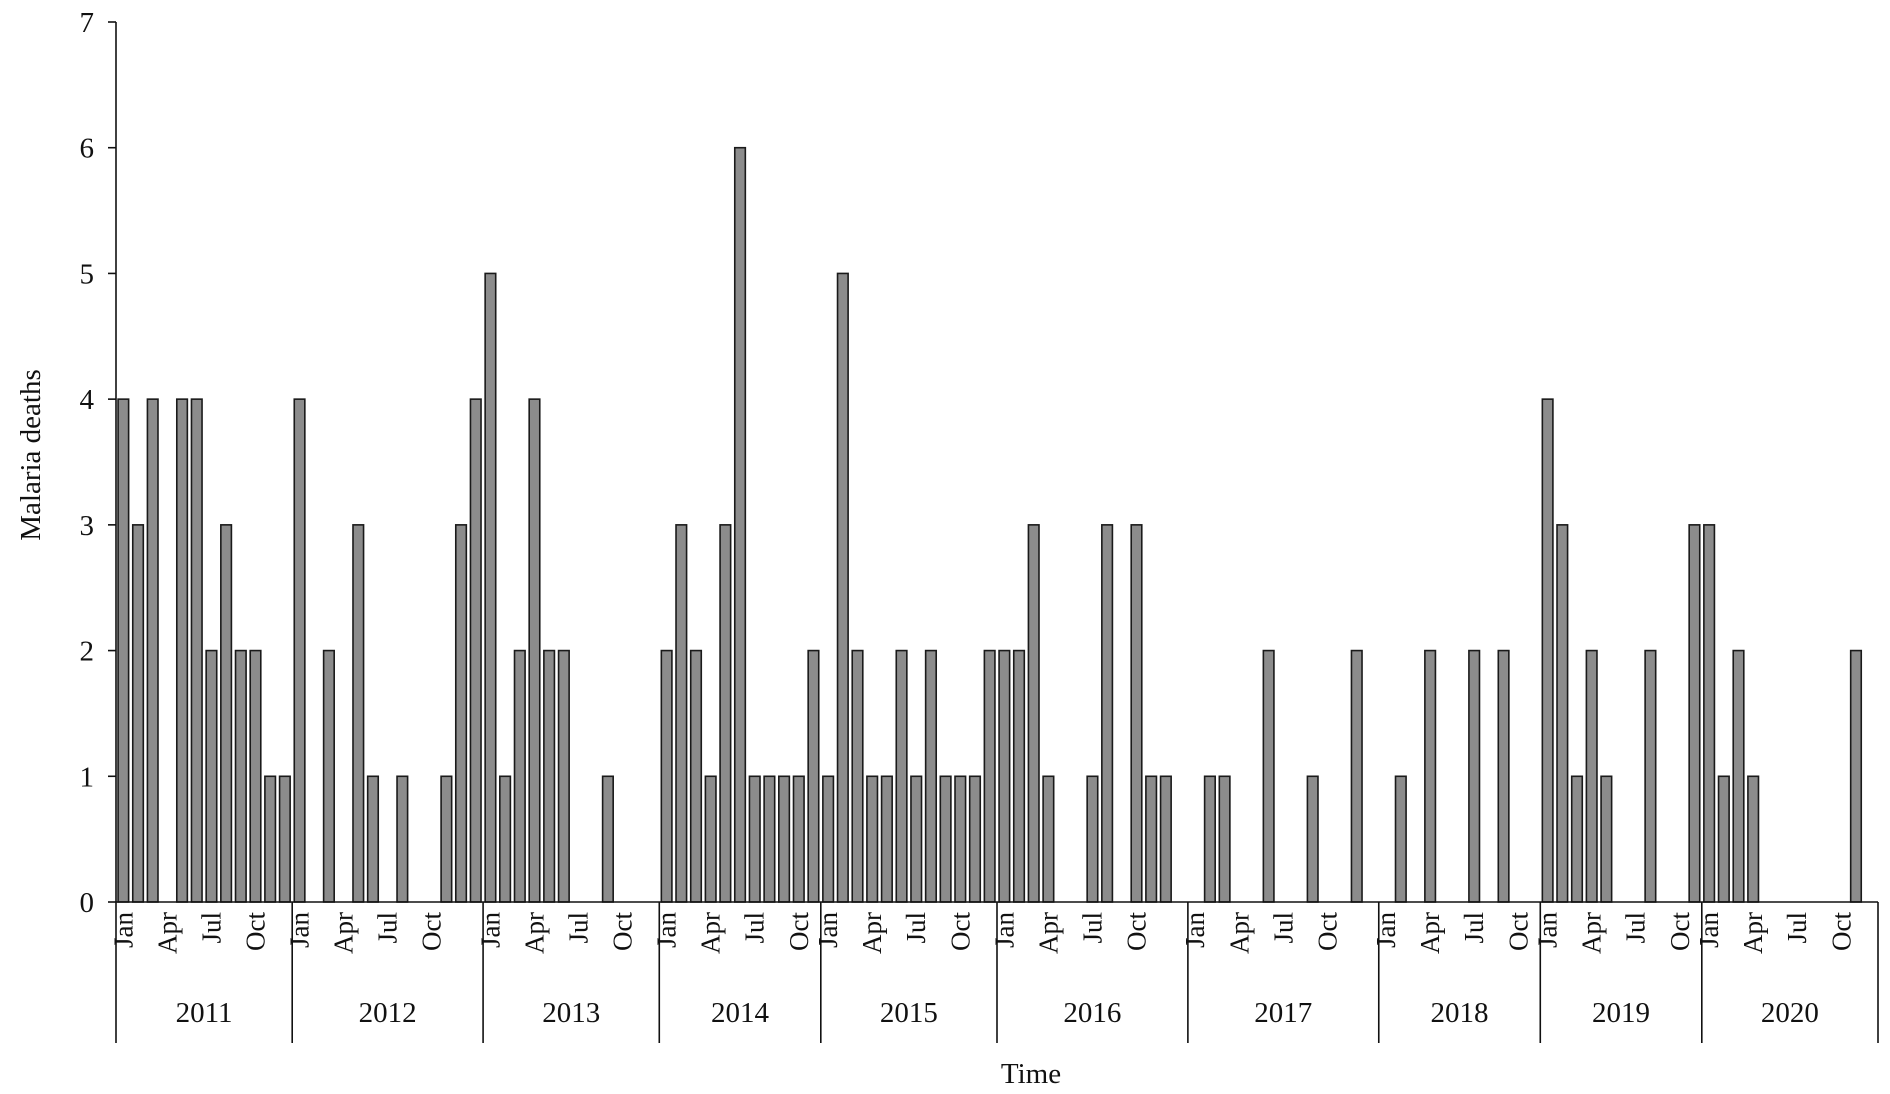 Image resolution: width=1890 pixels, height=1094 pixels. Describe the element at coordinates (1621, 1013) in the screenshot. I see `year-label-2019: 2019` at that location.